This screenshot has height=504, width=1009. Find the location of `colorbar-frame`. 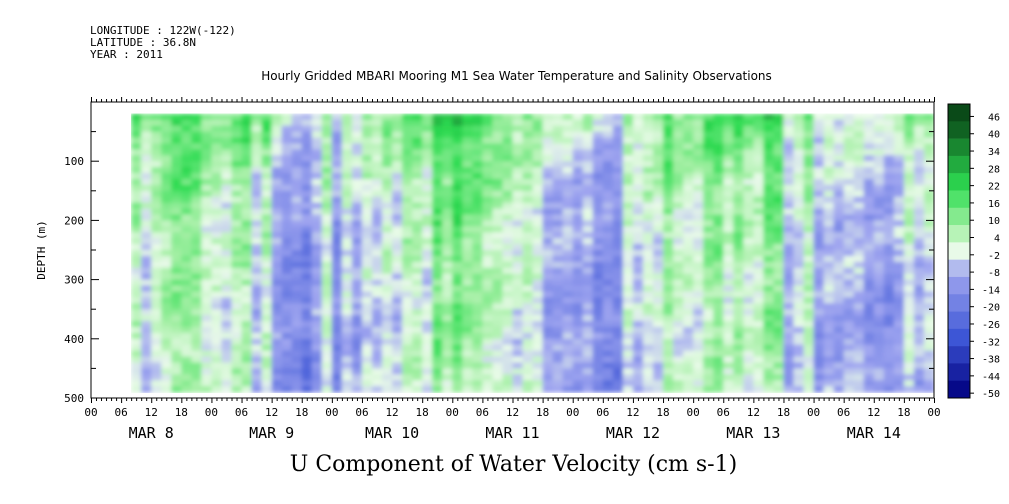

colorbar-frame is located at coordinates (959, 251).